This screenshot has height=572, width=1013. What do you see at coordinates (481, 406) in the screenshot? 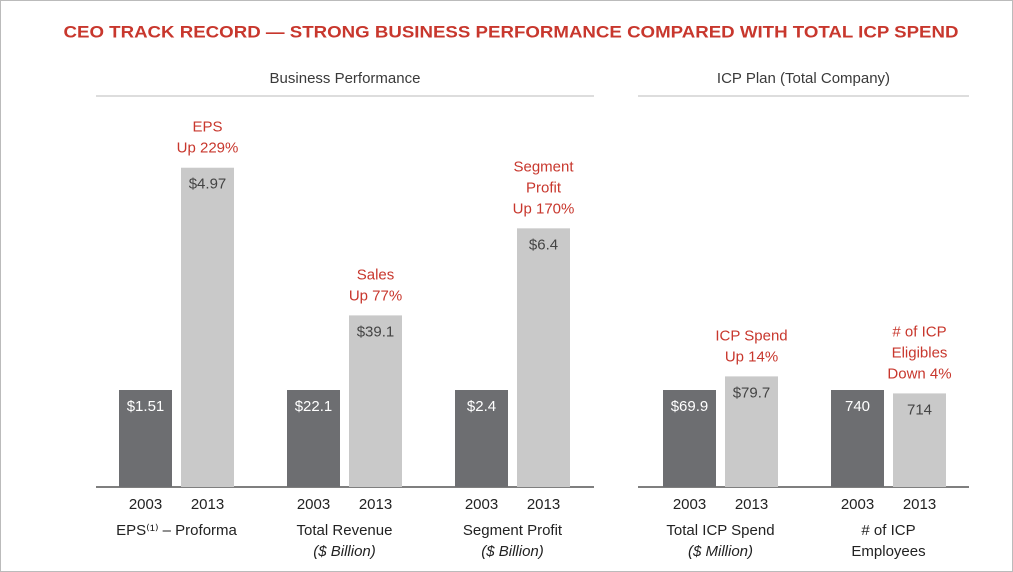
I see `value-label: $2.4` at bounding box center [481, 406].